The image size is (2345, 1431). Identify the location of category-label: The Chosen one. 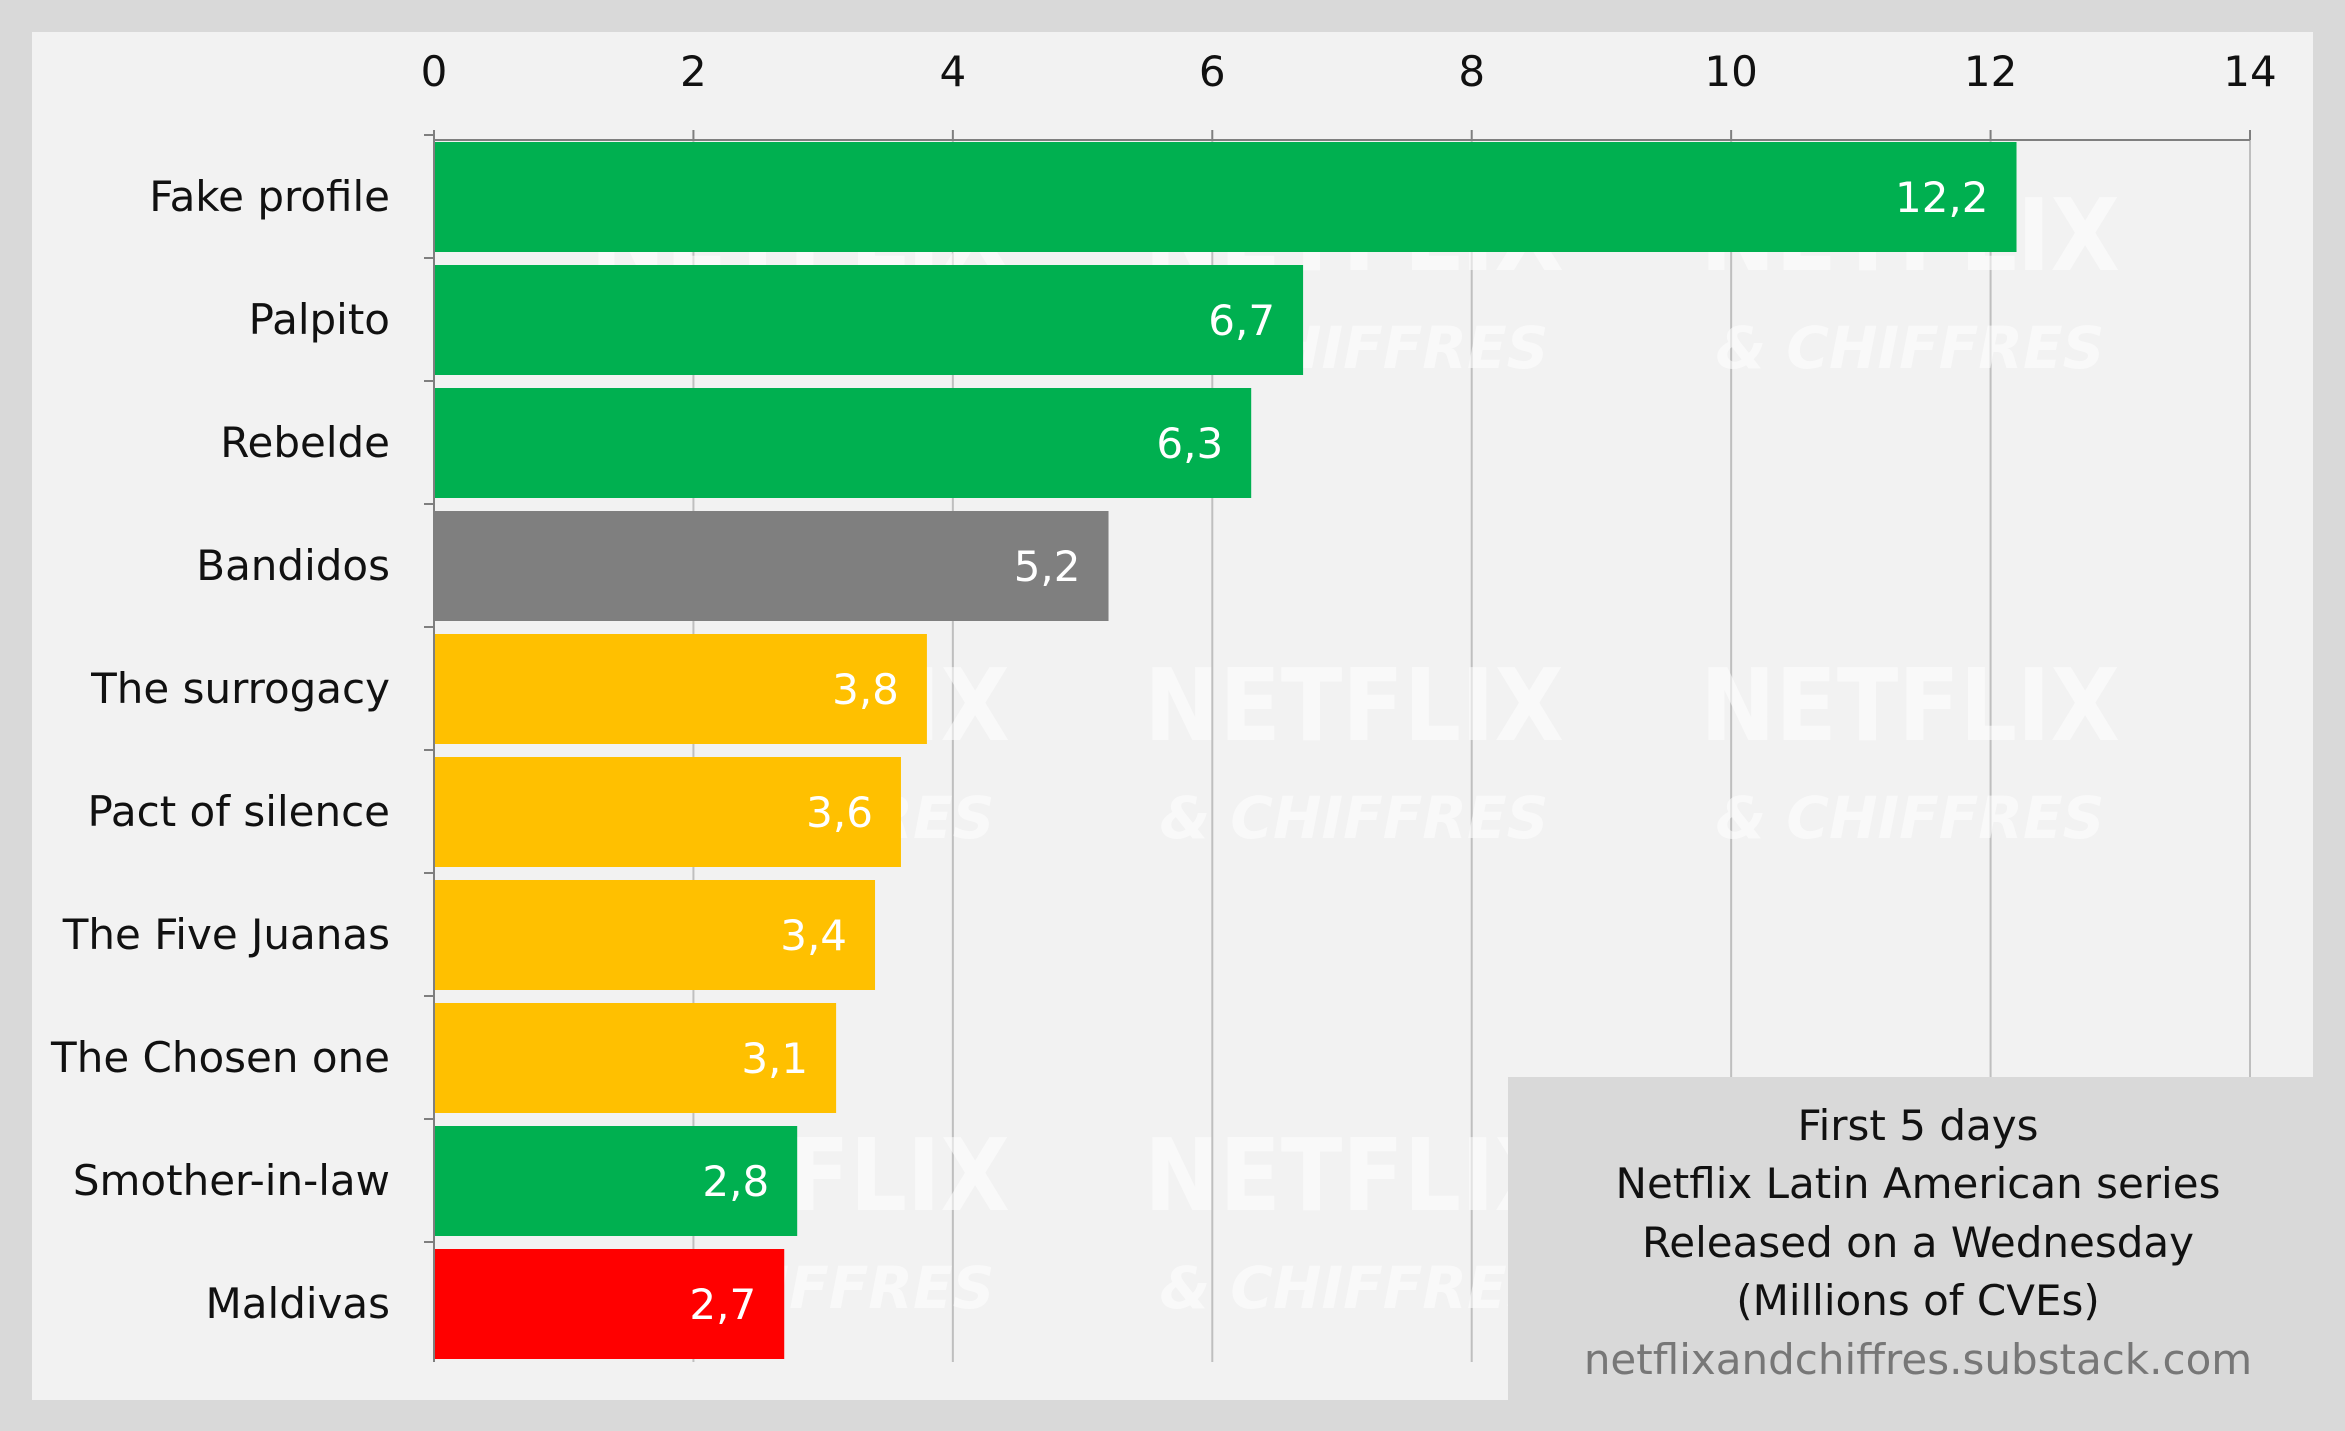
(220, 1057).